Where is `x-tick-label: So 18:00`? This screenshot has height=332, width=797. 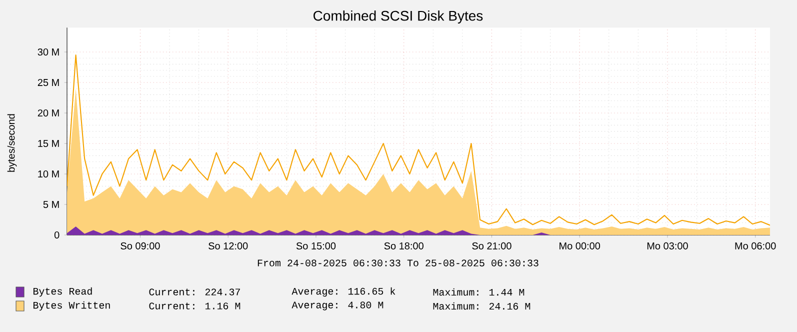
x-tick-label: So 18:00 is located at coordinates (404, 246).